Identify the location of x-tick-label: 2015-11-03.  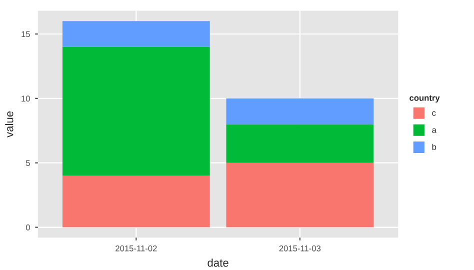
(300, 248).